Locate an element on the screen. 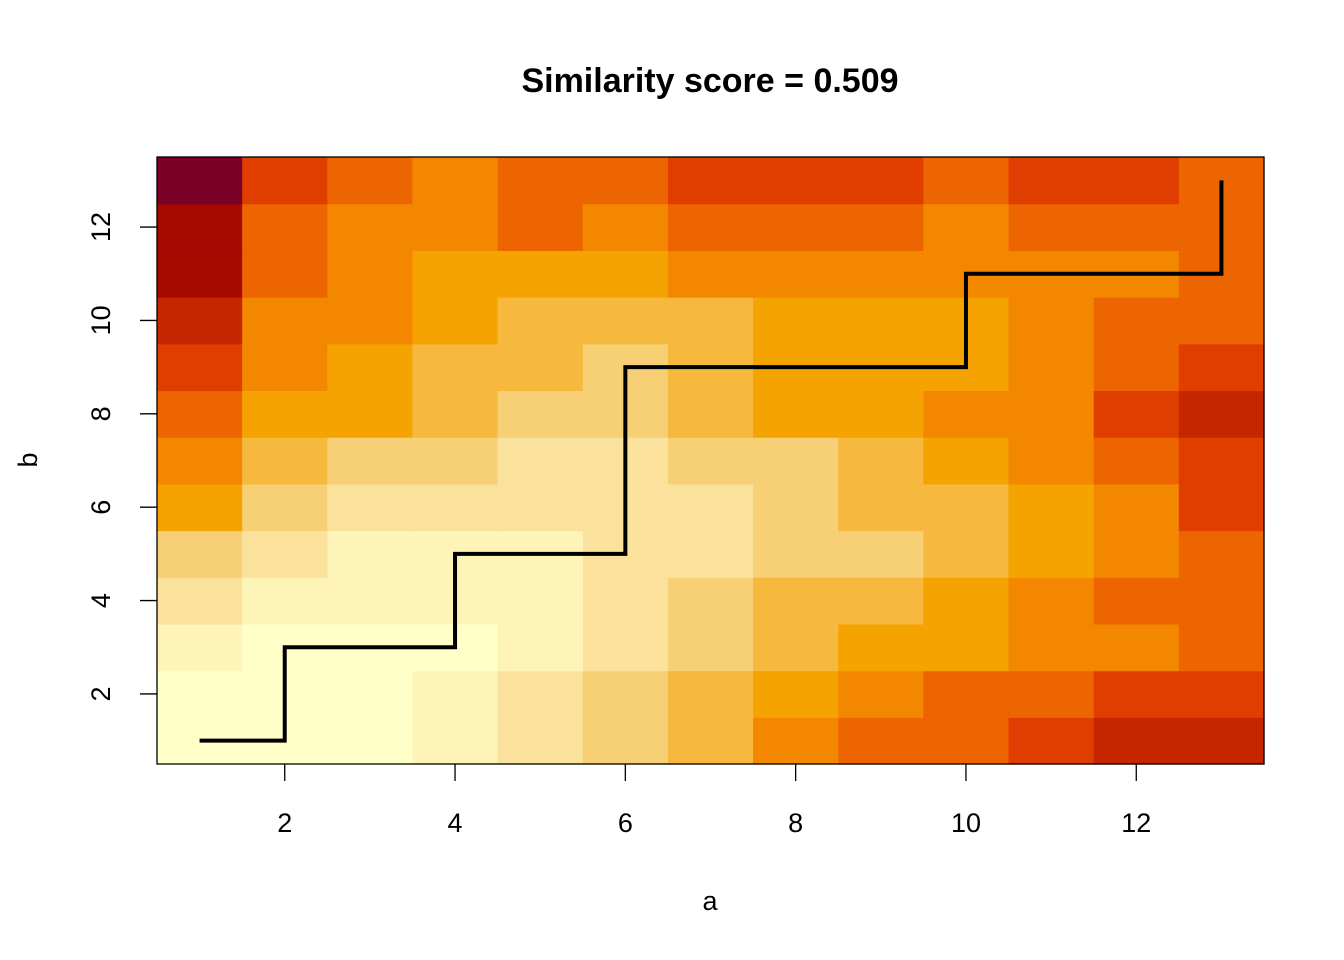  y-axis-label: b is located at coordinates (28, 459).